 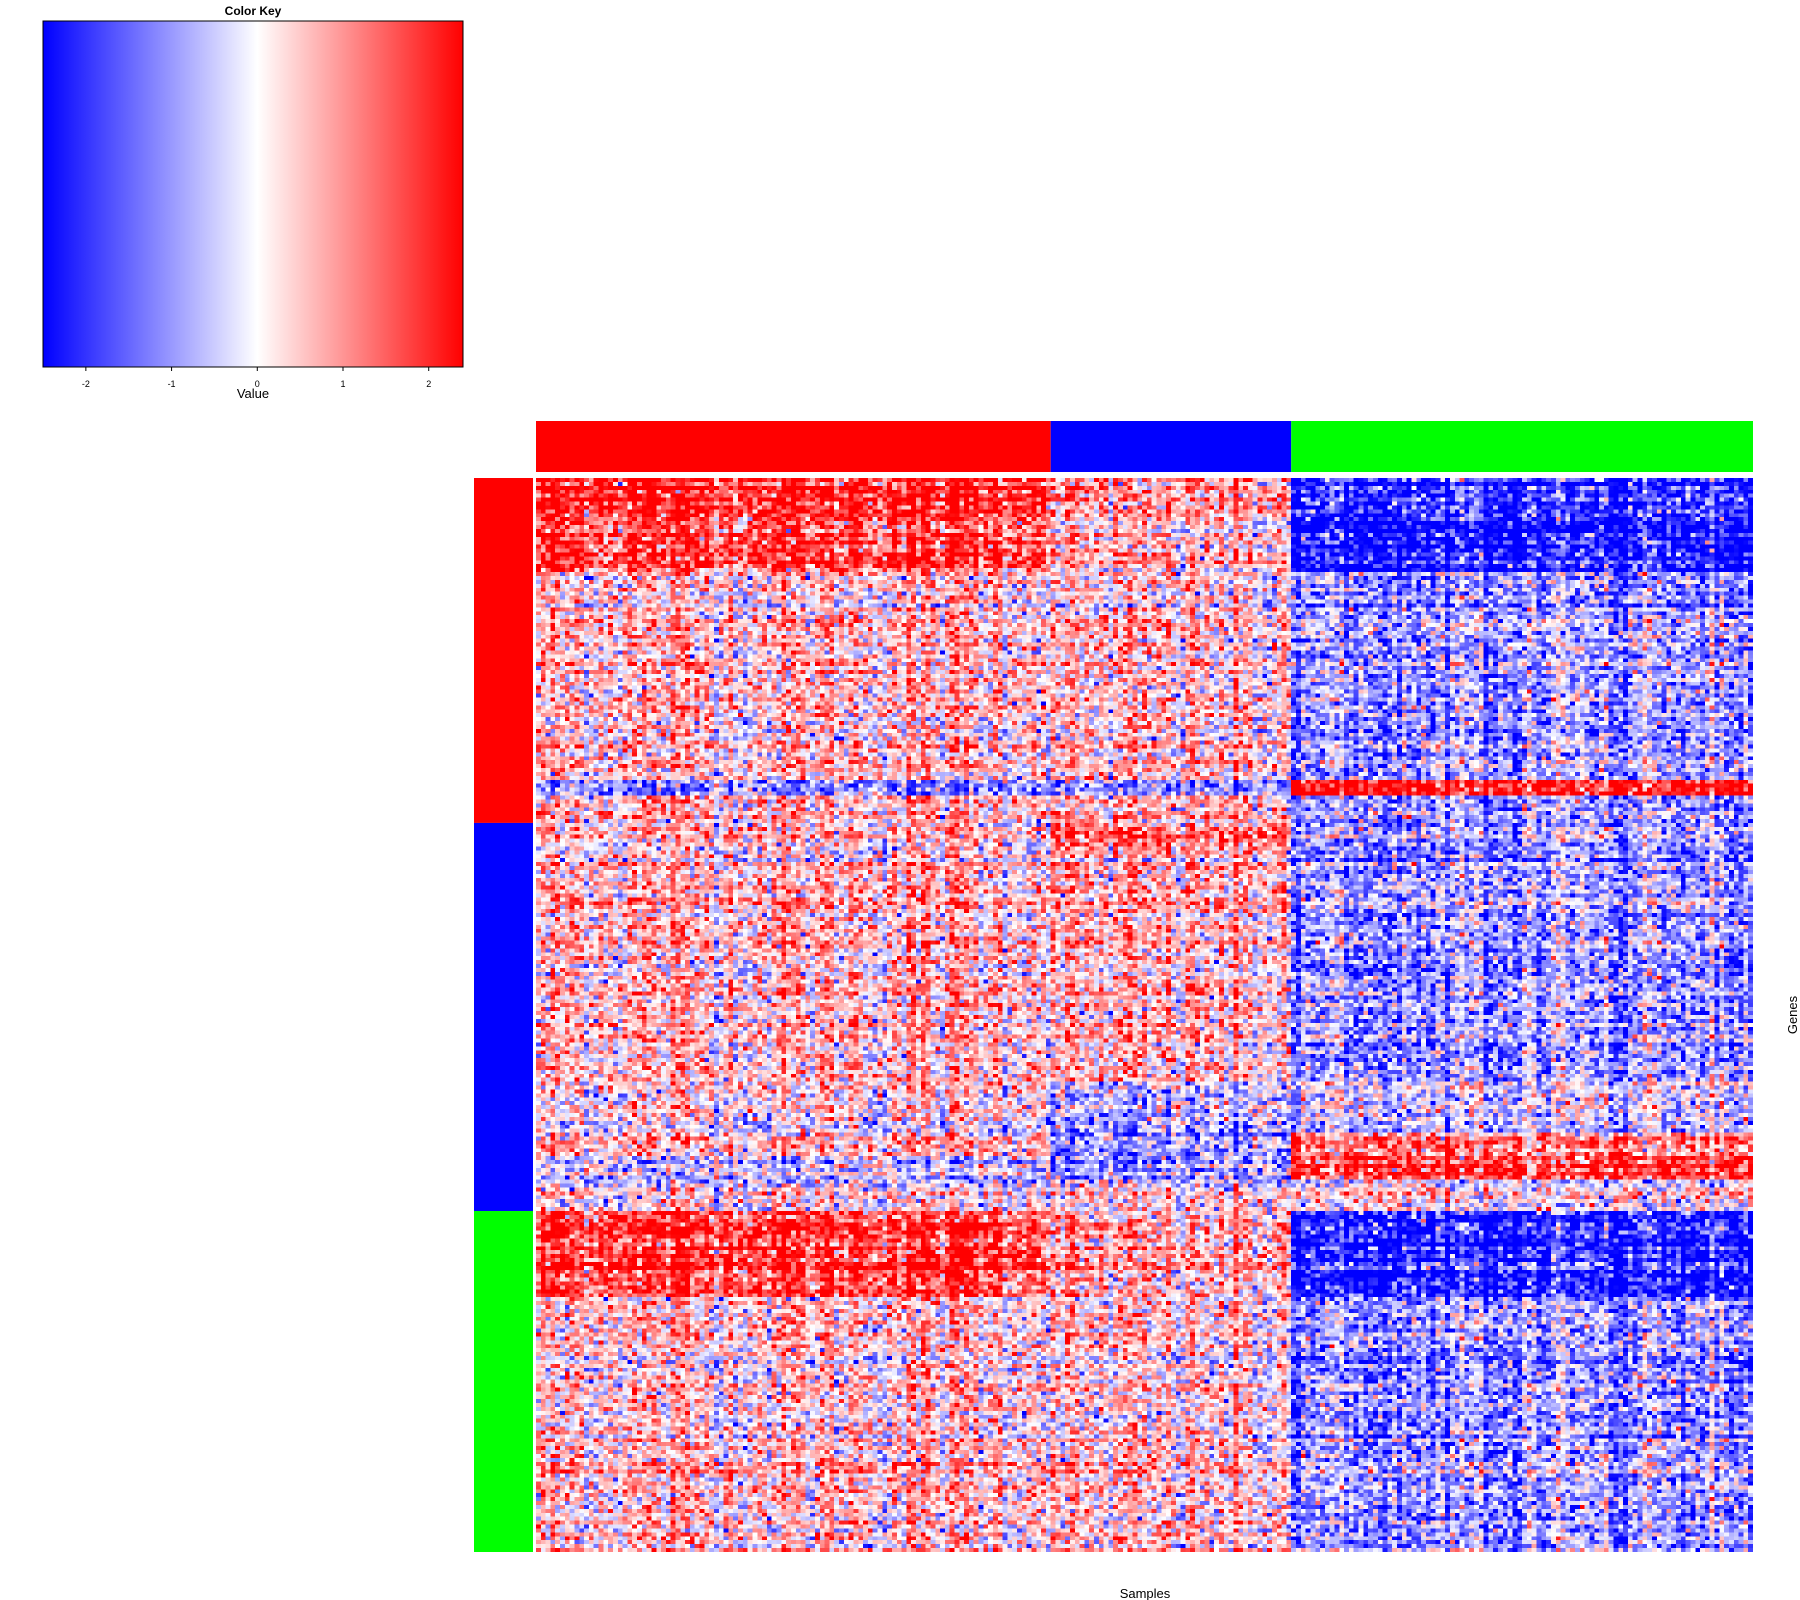 I want to click on color-key-tick-label: -2, so click(x=86, y=384).